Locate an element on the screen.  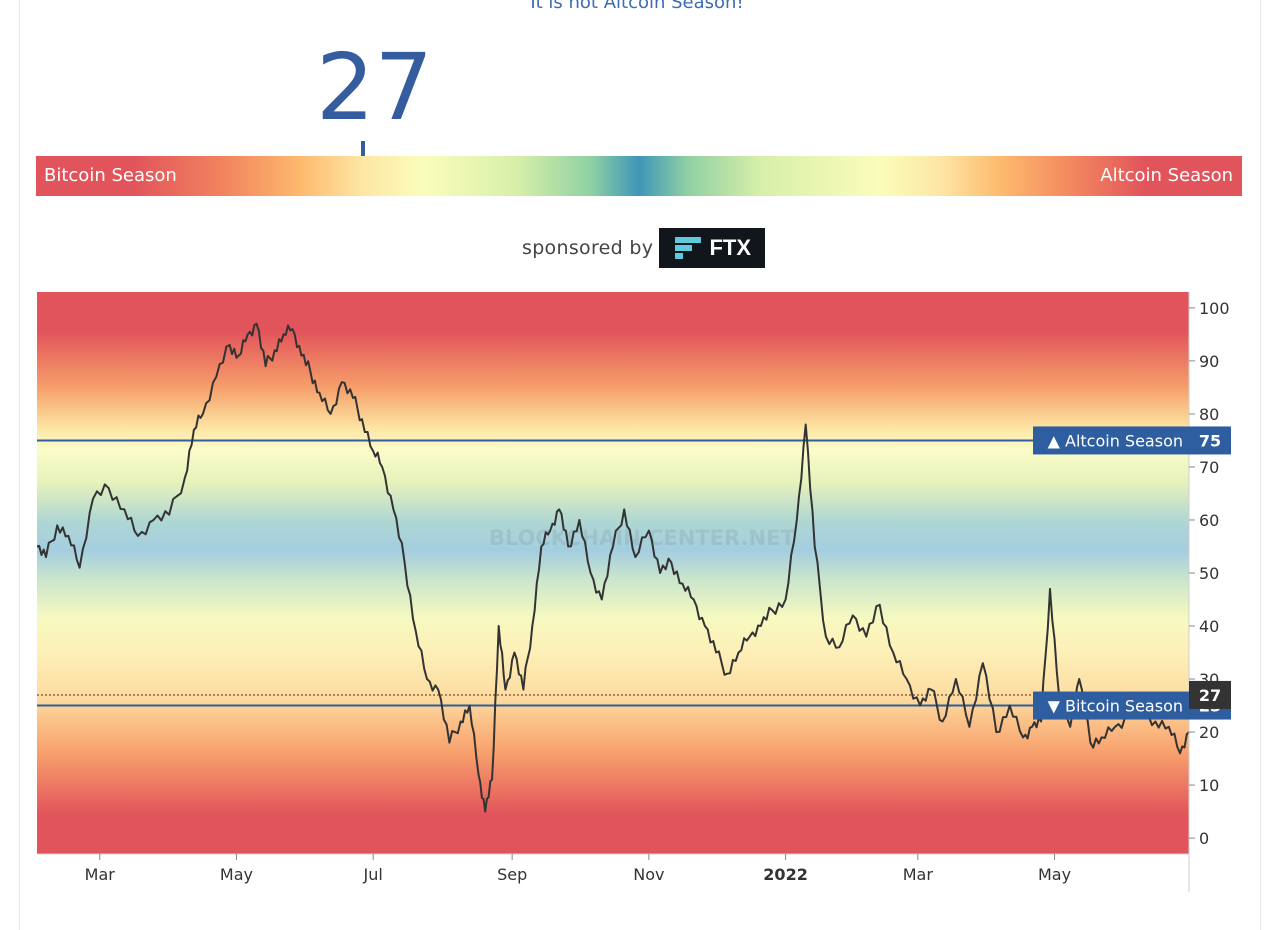
y-tick-label: 60 is located at coordinates (1209, 520).